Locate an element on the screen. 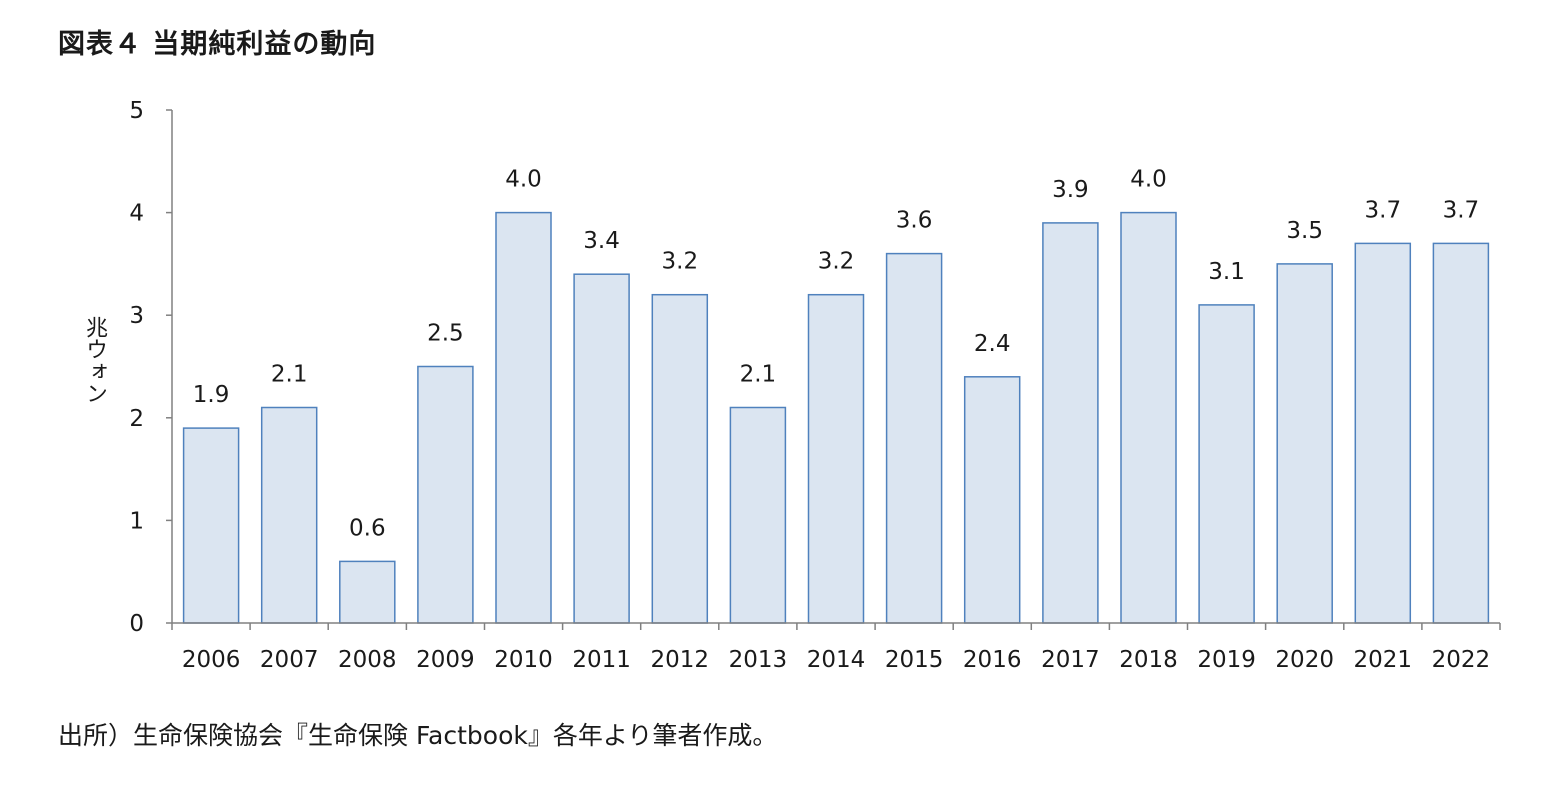 The width and height of the screenshot is (1550, 788). x-tick-label-2015: 2015 is located at coordinates (914, 660).